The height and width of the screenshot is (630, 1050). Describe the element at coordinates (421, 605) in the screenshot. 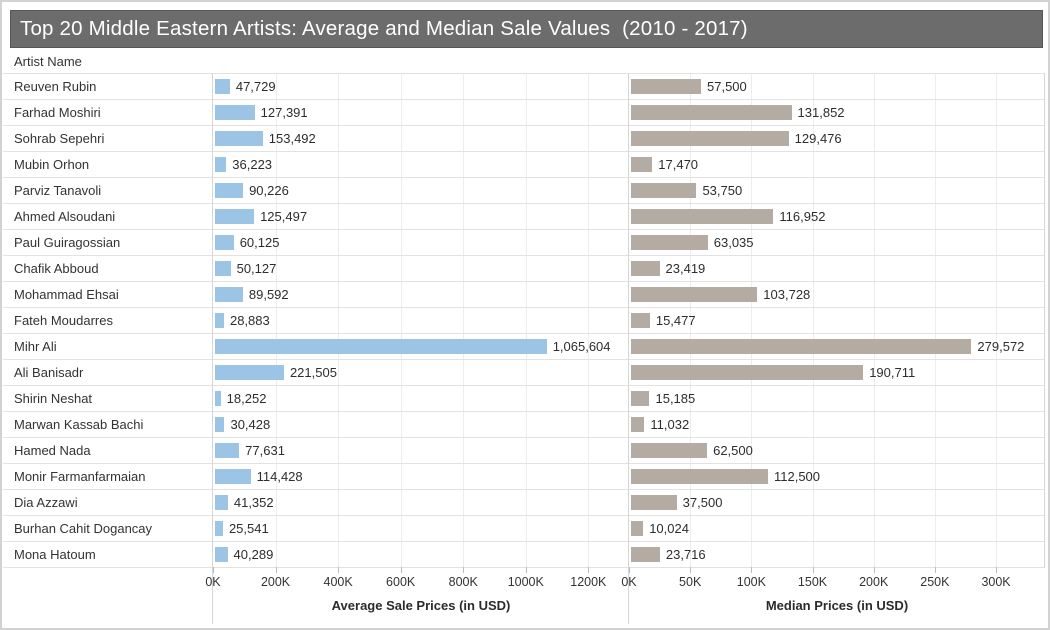

I see `avg-axis-title: Average Sale Prices (in USD)` at that location.